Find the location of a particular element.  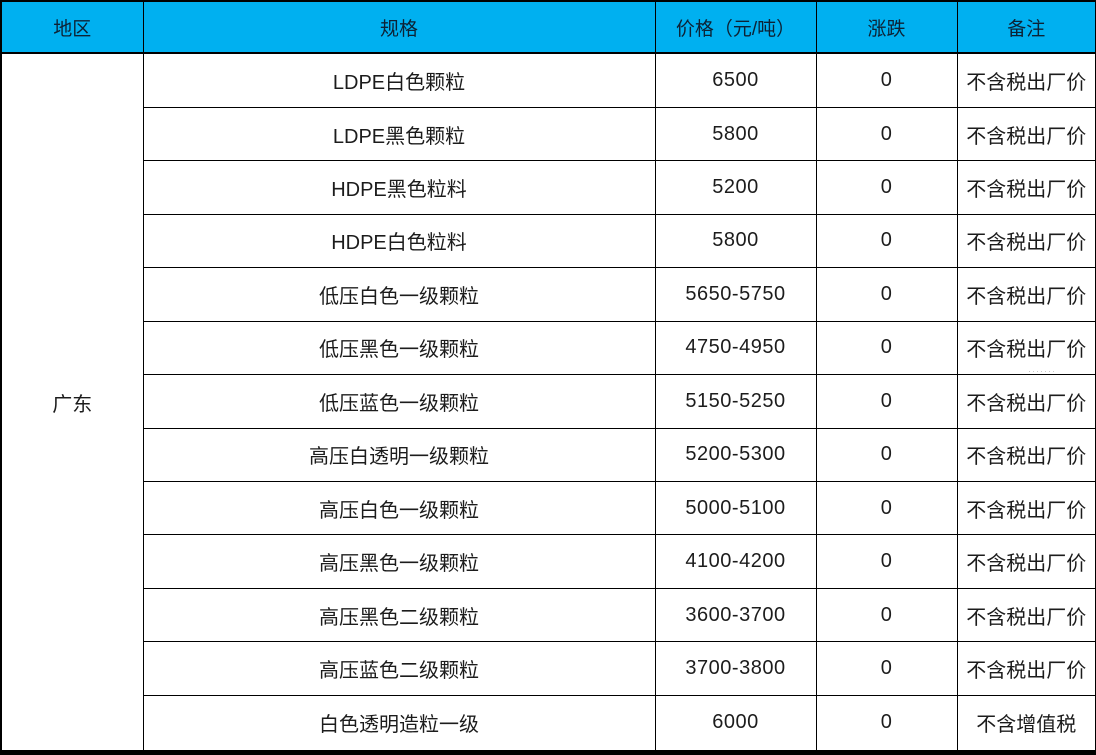

region-cell: 广东 is located at coordinates (72, 402).